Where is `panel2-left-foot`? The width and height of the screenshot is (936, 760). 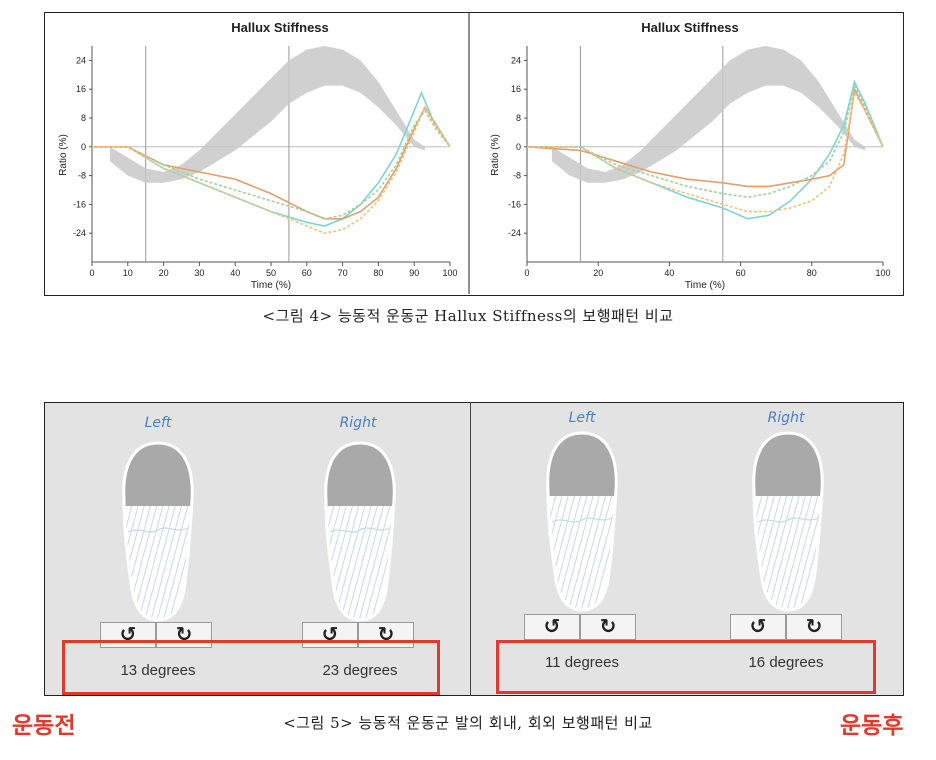 panel2-left-foot is located at coordinates (582, 521).